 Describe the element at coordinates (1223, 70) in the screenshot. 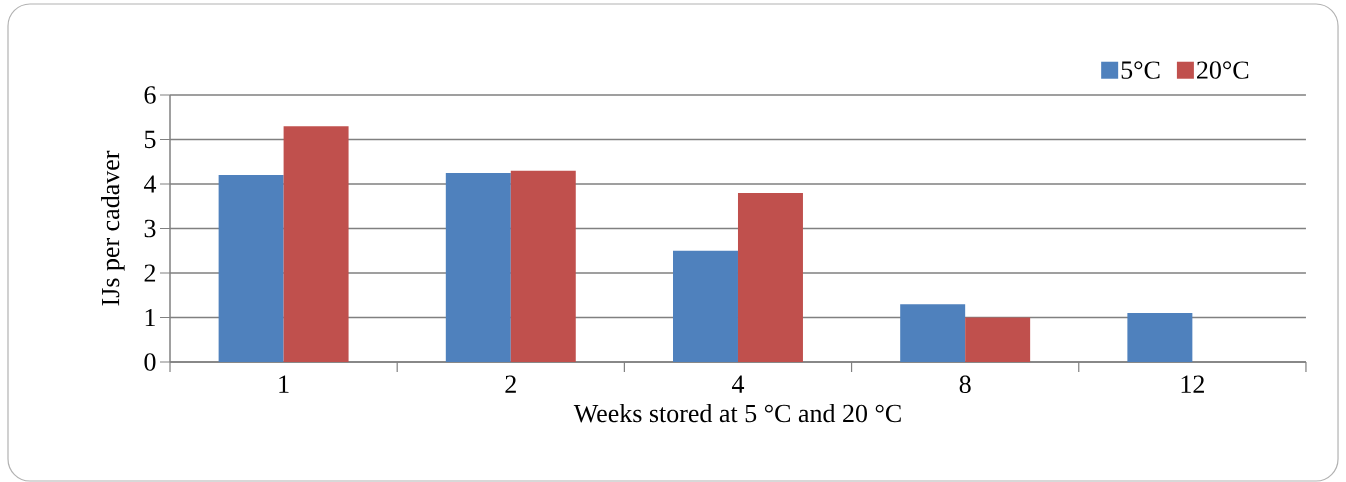

I see `legend-label: 20°C` at that location.